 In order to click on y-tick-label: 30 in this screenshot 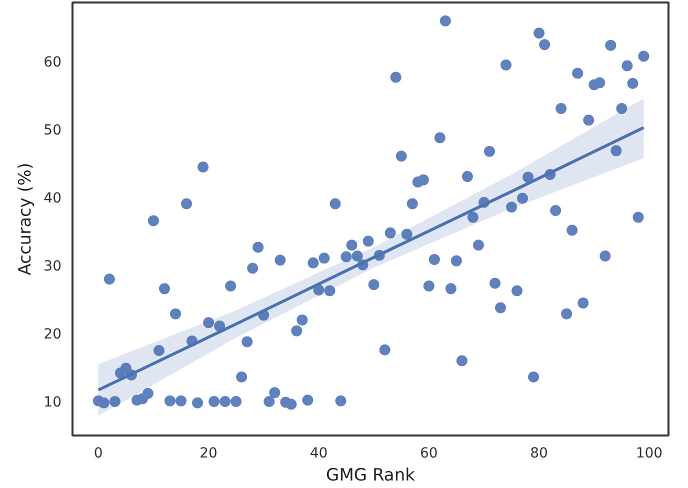, I will do `click(53, 266)`.